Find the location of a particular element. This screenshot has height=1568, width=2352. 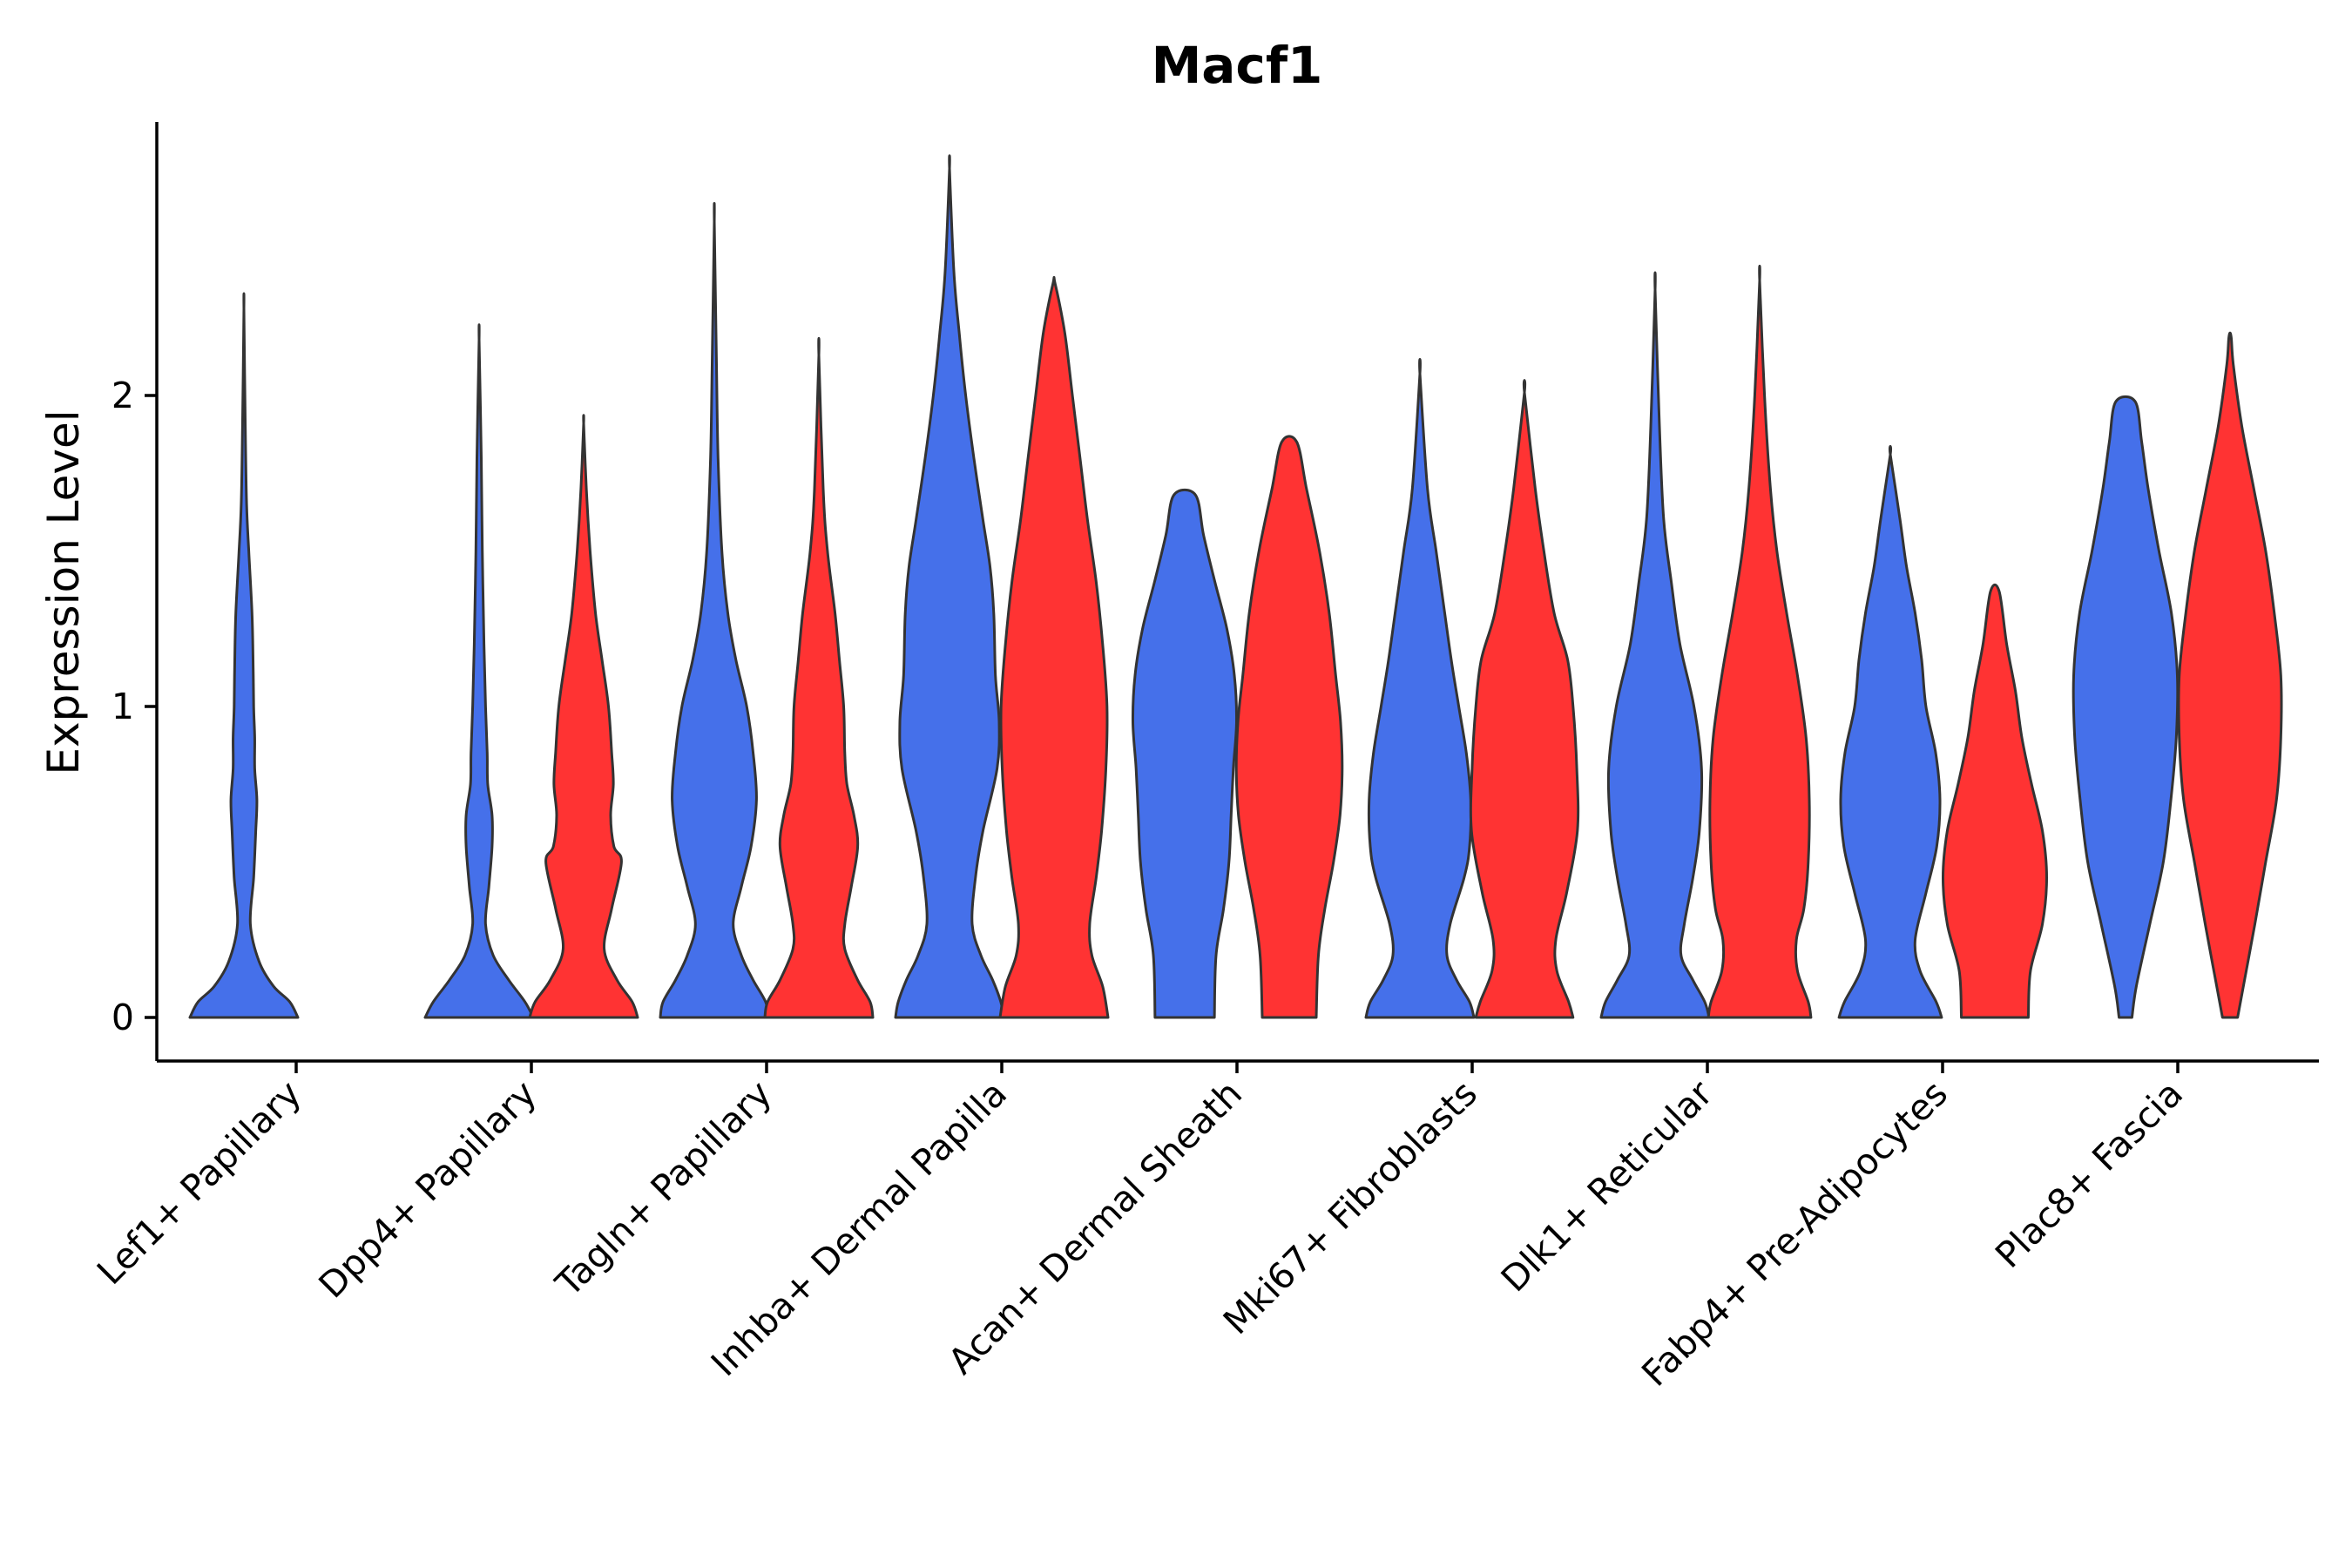

y-tick-label: 0 is located at coordinates (123, 1017).